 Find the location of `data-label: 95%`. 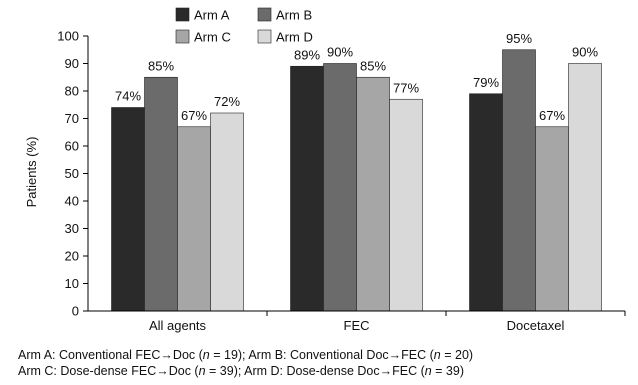

data-label: 95% is located at coordinates (519, 38).